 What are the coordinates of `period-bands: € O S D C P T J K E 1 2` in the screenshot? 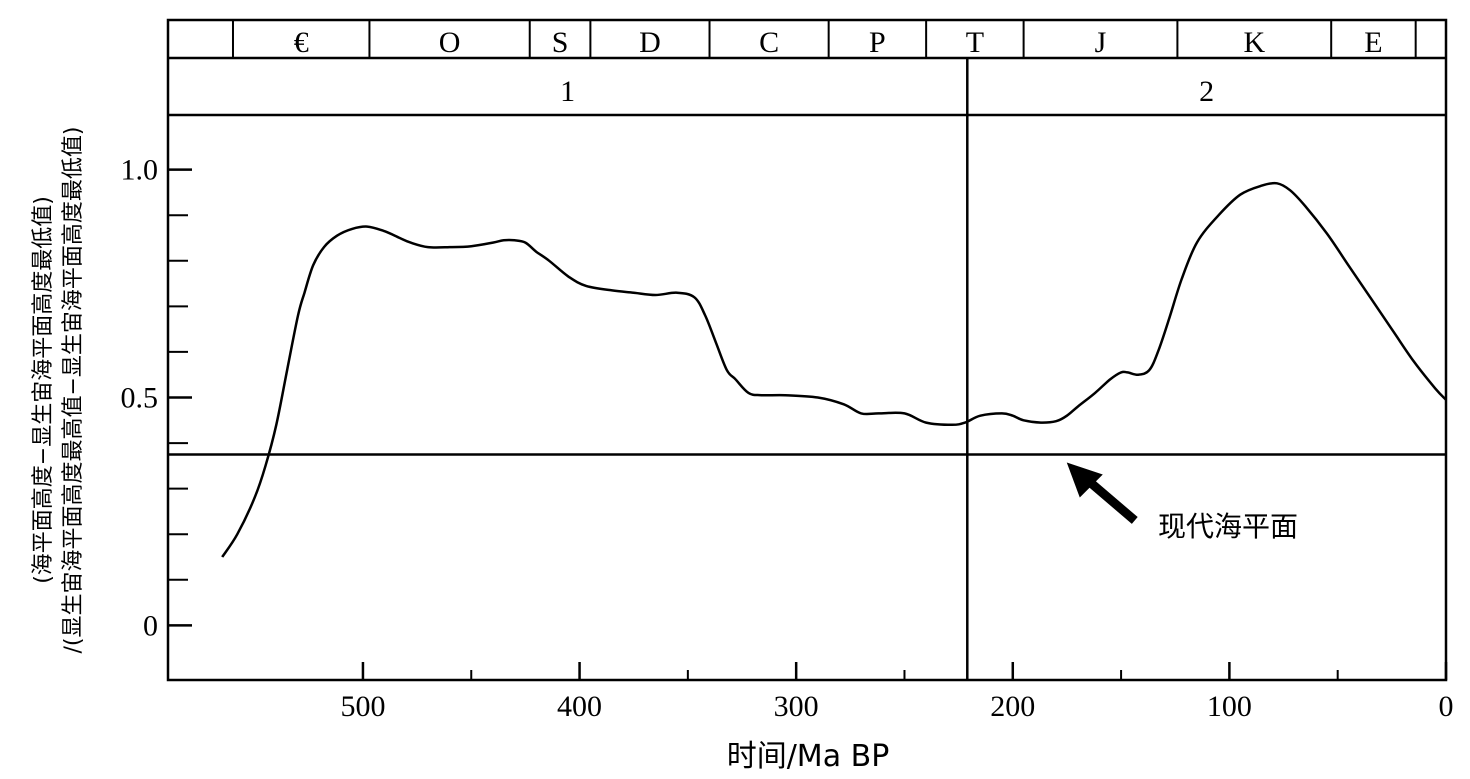 It's located at (824, 64).